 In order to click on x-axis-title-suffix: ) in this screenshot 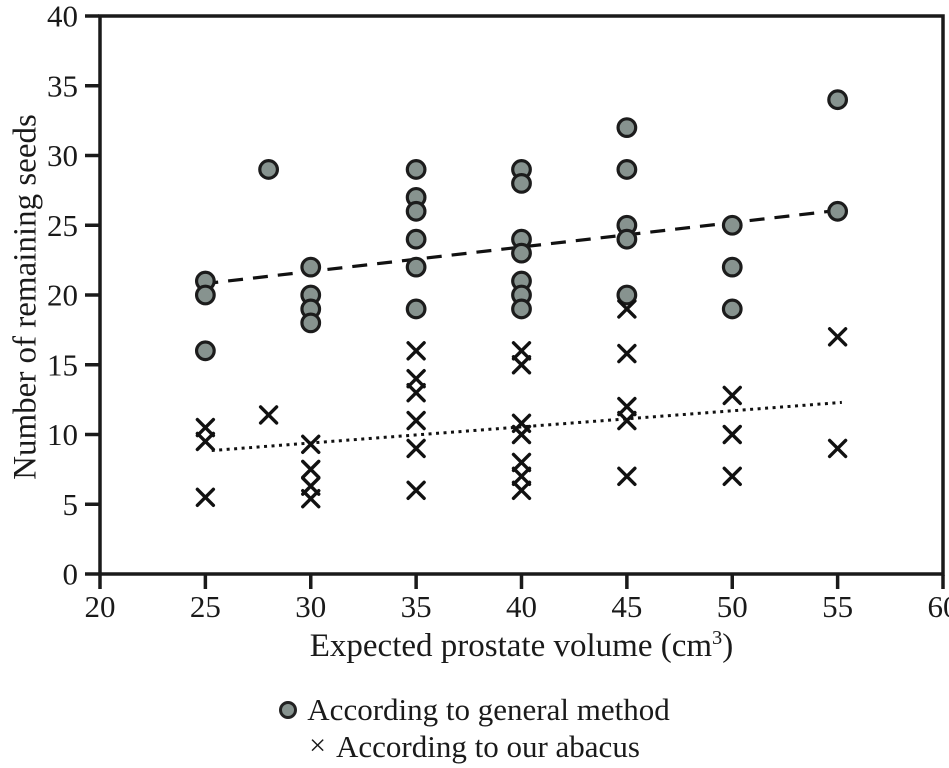, I will do `click(728, 646)`.